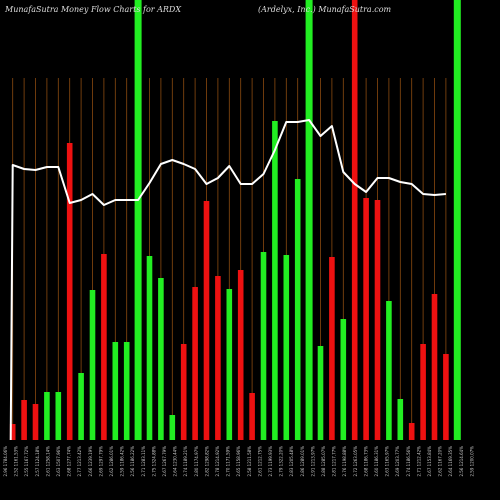  I want to click on x-tick-label: 2.57 1124.18%, so click(37, 461).